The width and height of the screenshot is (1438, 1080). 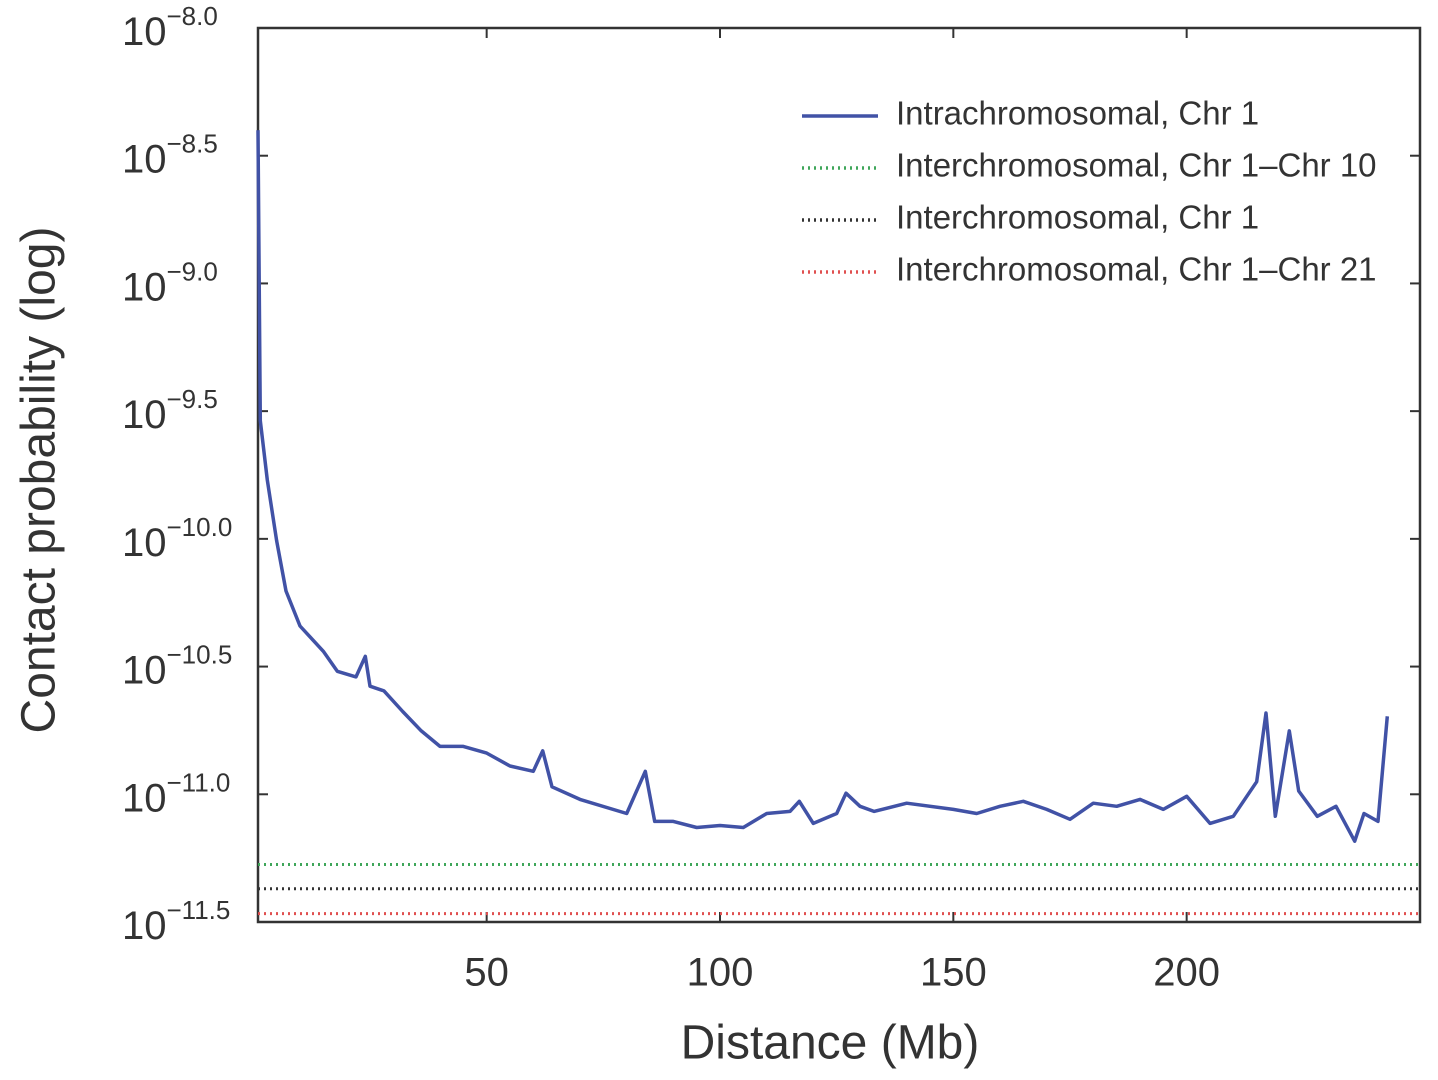 What do you see at coordinates (199, 782) in the screenshot?
I see `tick-exponent: −11.0` at bounding box center [199, 782].